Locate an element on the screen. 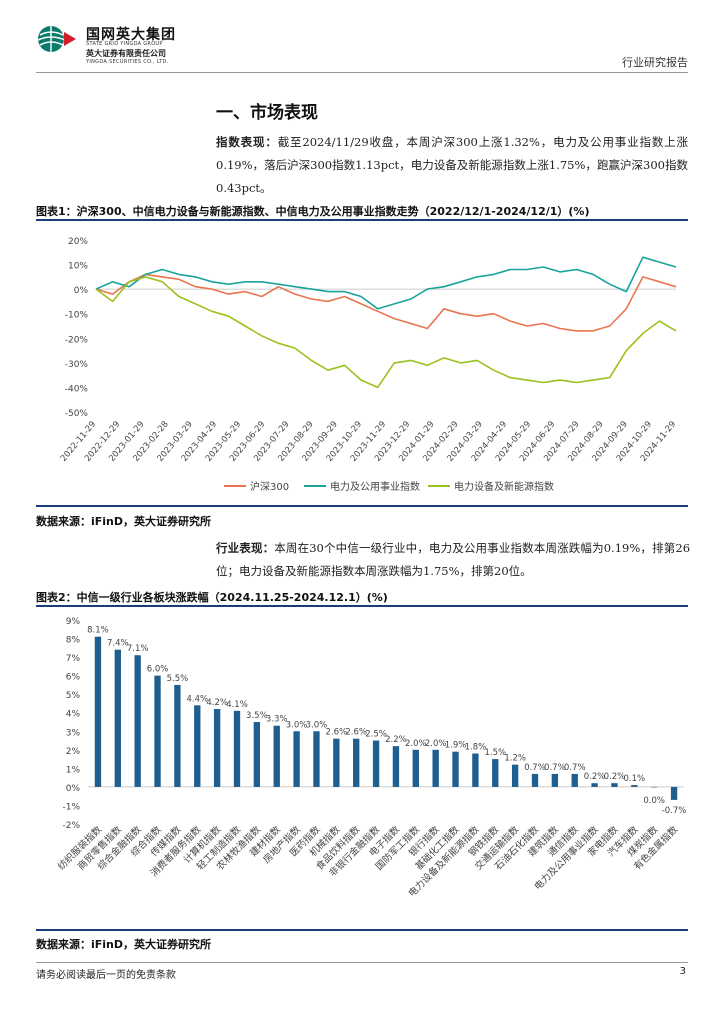  y-tick-label: 8% is located at coordinates (73, 641).